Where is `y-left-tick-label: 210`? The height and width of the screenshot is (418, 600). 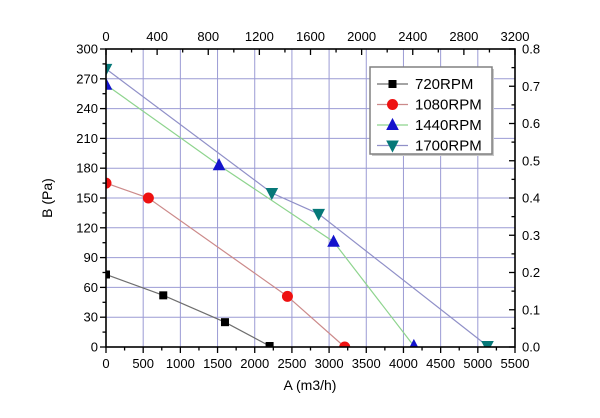 y-left-tick-label: 210 is located at coordinates (87, 138).